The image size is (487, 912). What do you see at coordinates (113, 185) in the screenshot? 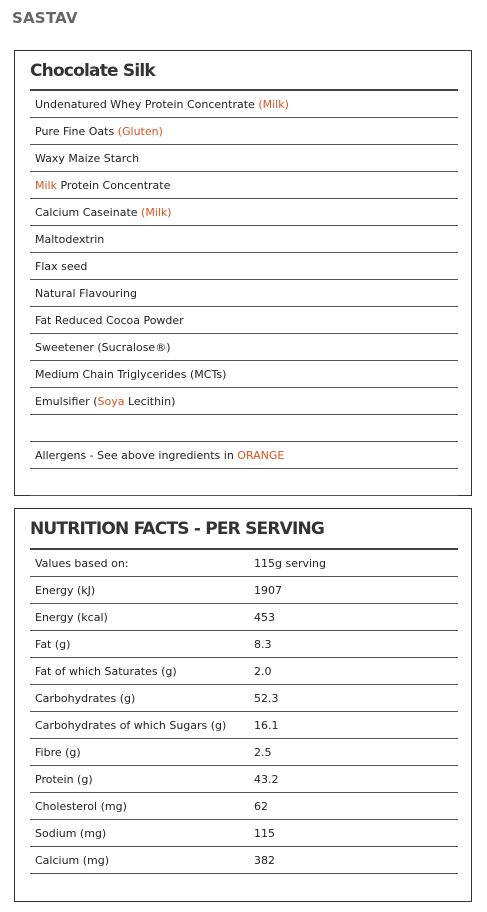
I see `ingredient-text: Protein Concentrate` at bounding box center [113, 185].